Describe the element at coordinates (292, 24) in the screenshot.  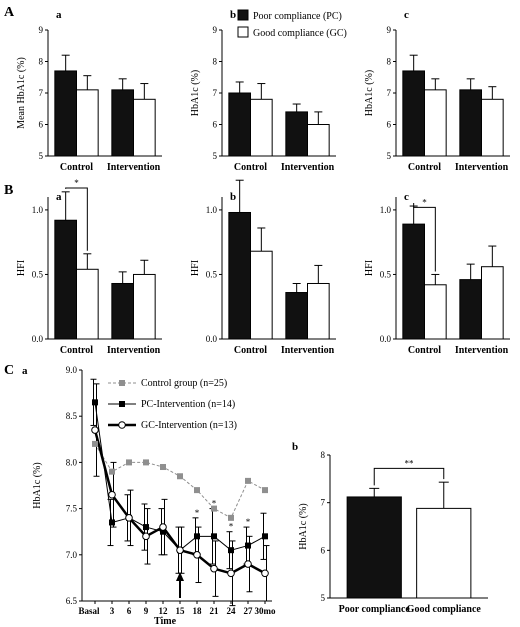
I see `legend-top: Poor compliance (PC) Good compliance (GC)` at that location.